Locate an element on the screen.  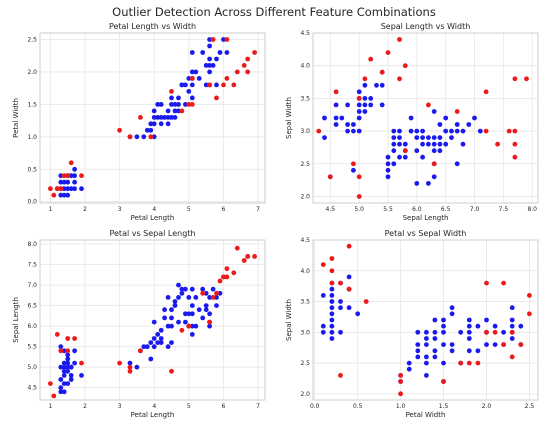
x-tick-label: 3 is located at coordinates (120, 209).